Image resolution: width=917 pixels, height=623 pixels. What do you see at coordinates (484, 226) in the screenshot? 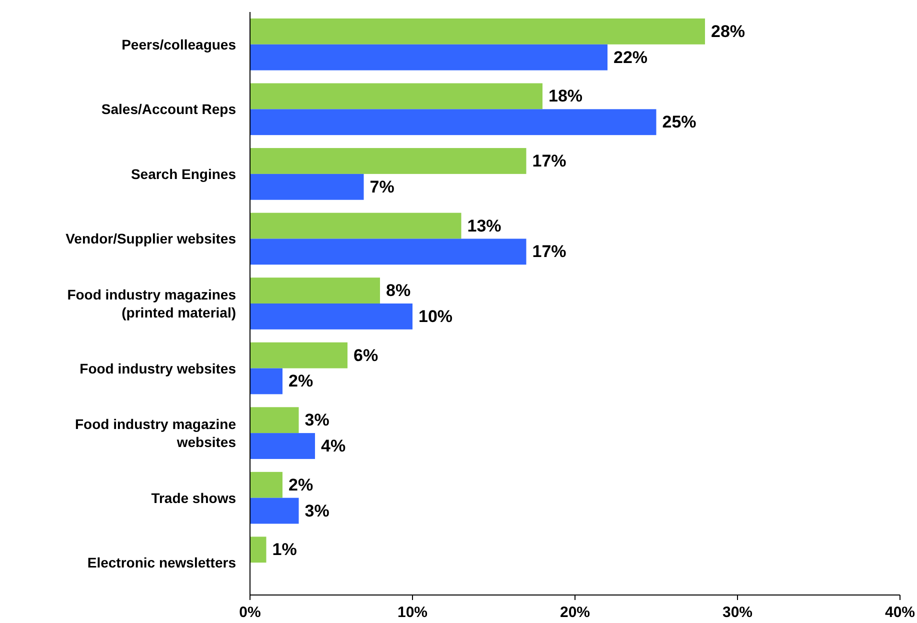
I see `data-label: 13%` at bounding box center [484, 226].